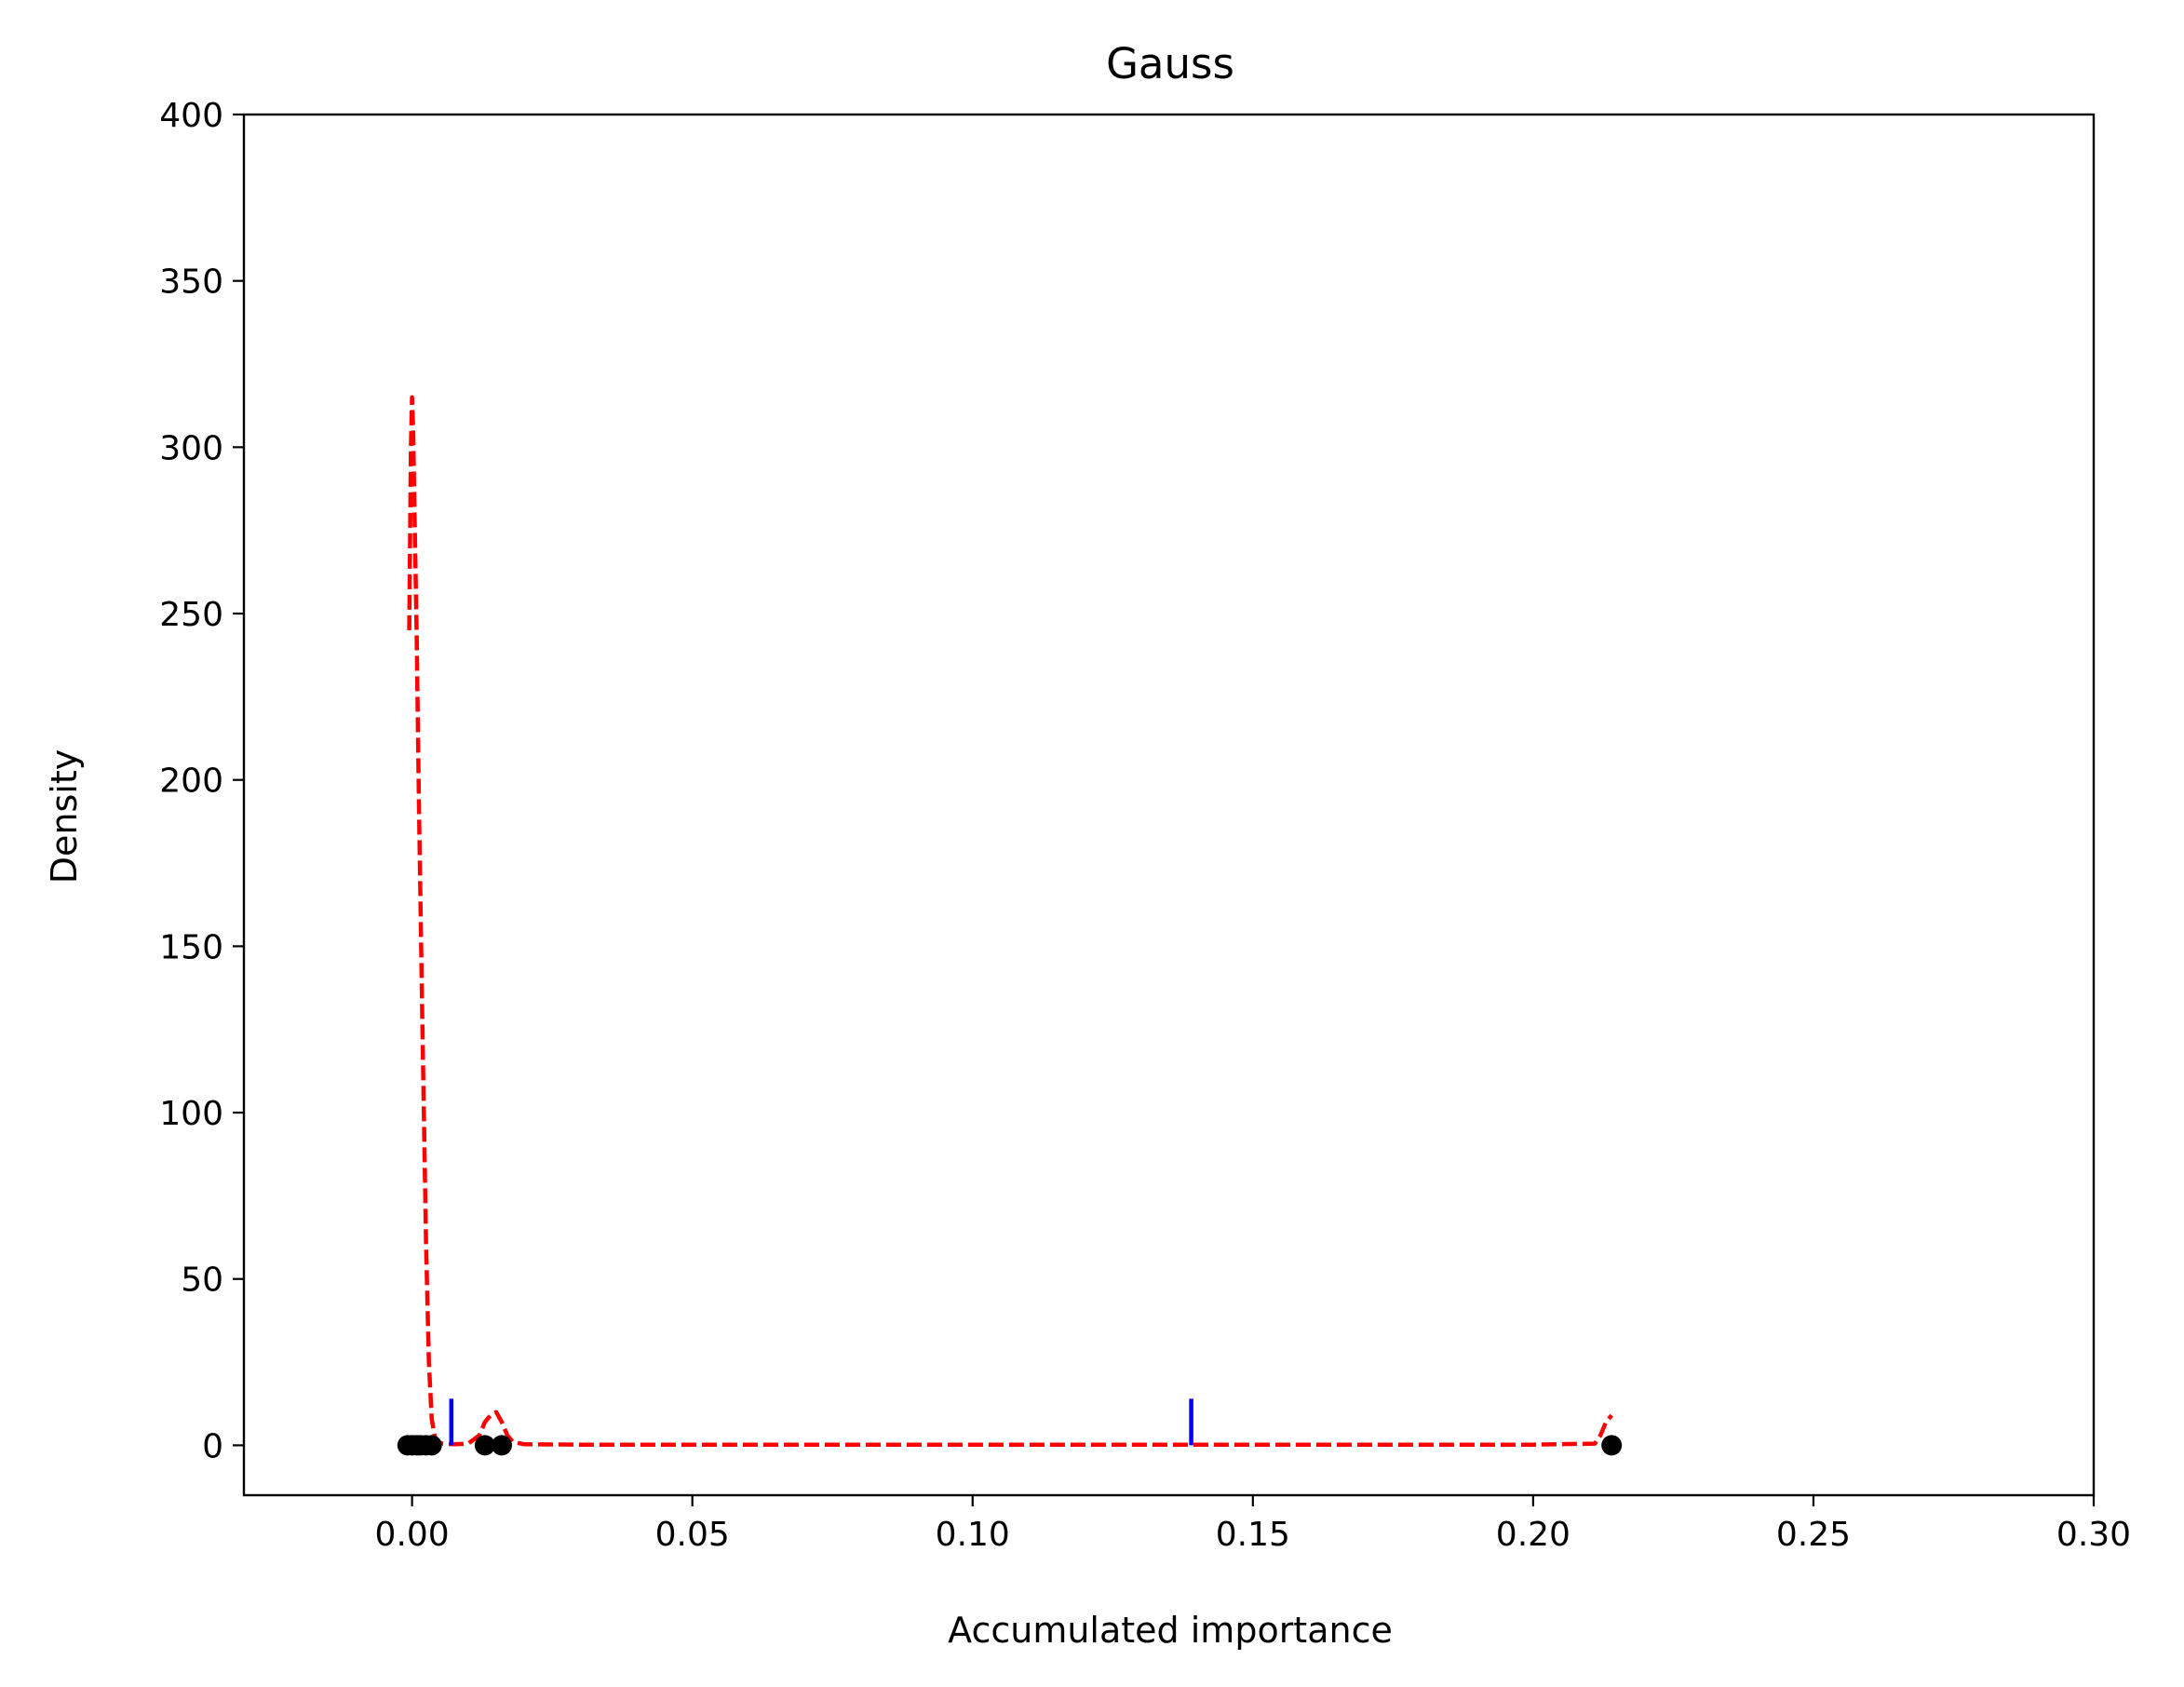  I want to click on x-tick-label-5: 0.25, so click(1813, 1535).